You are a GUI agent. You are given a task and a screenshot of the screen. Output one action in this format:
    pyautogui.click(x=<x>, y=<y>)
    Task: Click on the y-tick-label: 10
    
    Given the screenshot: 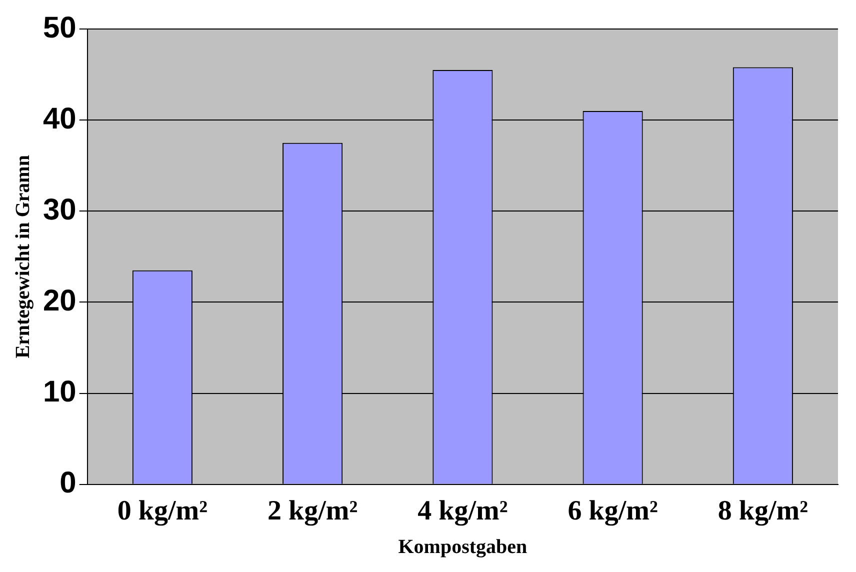 What is the action you would take?
    pyautogui.click(x=59, y=392)
    